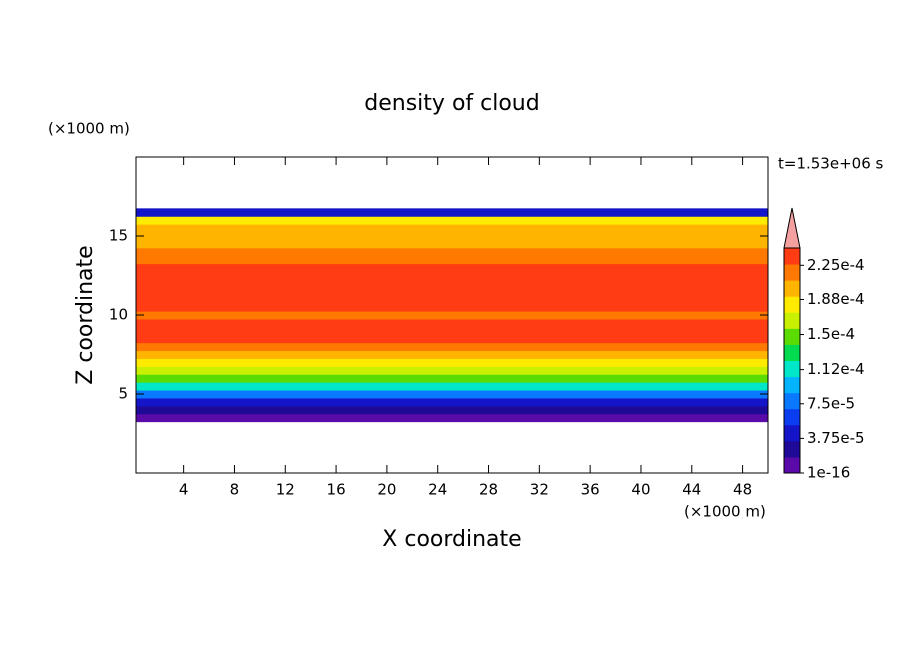 The width and height of the screenshot is (904, 658). I want to click on y-unit: (×1000 m), so click(89, 129).